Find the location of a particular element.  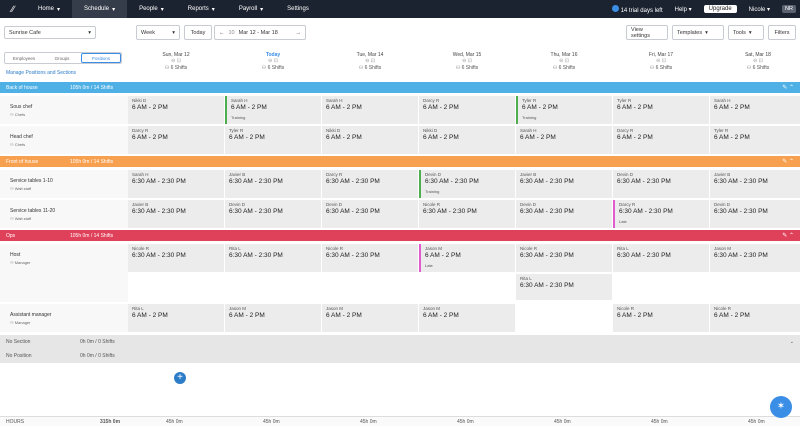

day-header: Sat, Mar 18 ⊖ ⊡ ⚇ 6 Shifts is located at coordinates (755, 66).